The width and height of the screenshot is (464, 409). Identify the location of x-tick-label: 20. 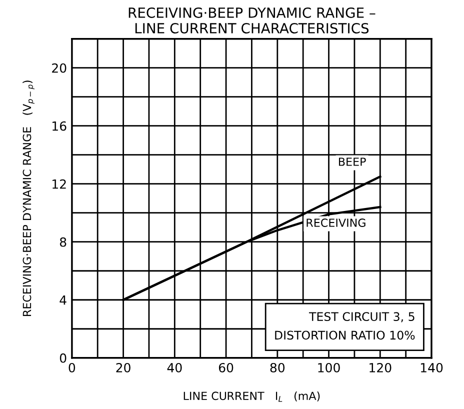
(123, 367).